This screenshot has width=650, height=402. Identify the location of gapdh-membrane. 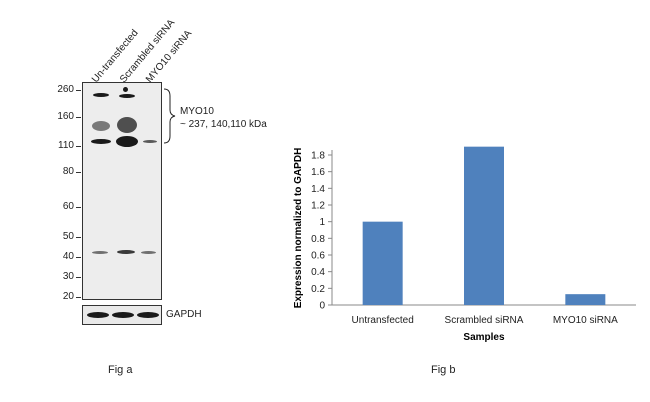
(122, 315).